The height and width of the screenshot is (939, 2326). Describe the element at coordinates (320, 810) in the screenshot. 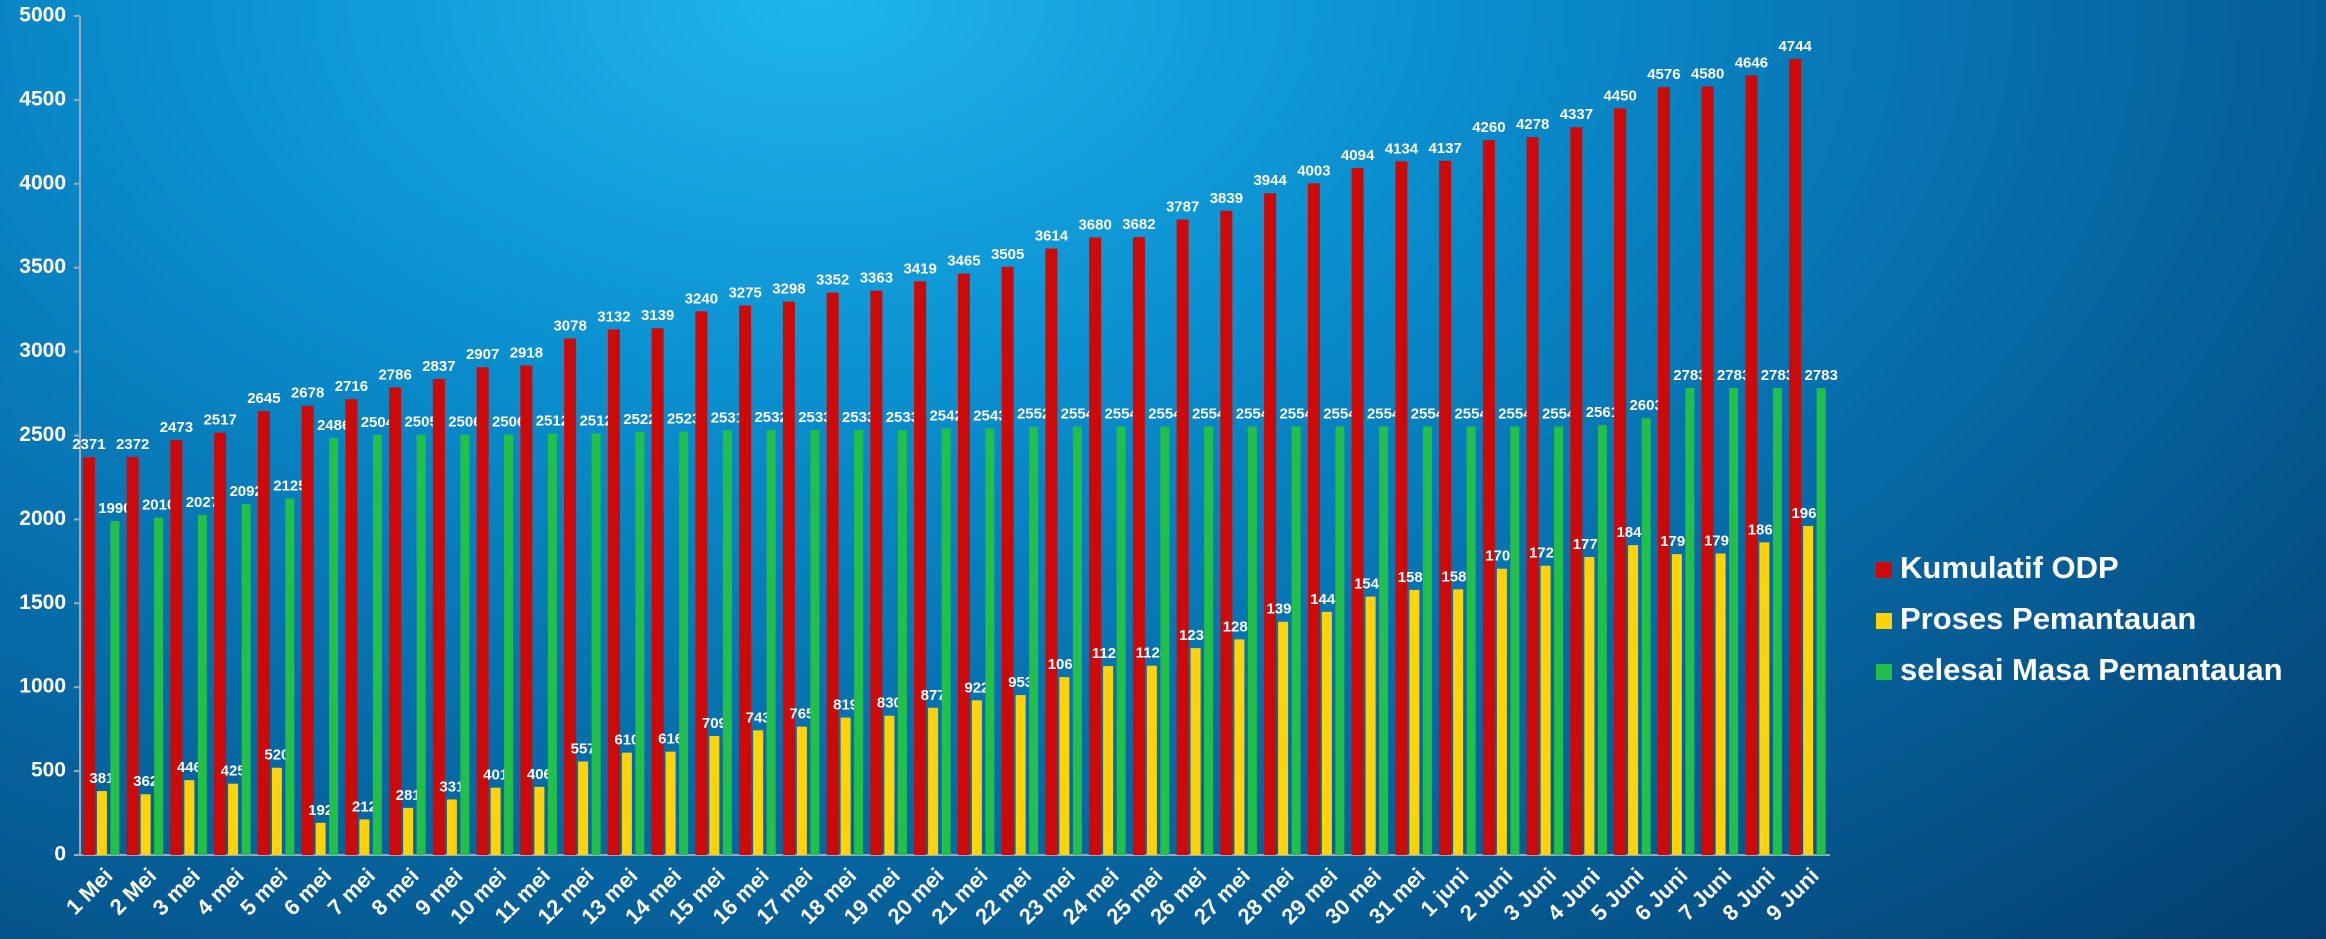

I see `value-label: 192` at that location.